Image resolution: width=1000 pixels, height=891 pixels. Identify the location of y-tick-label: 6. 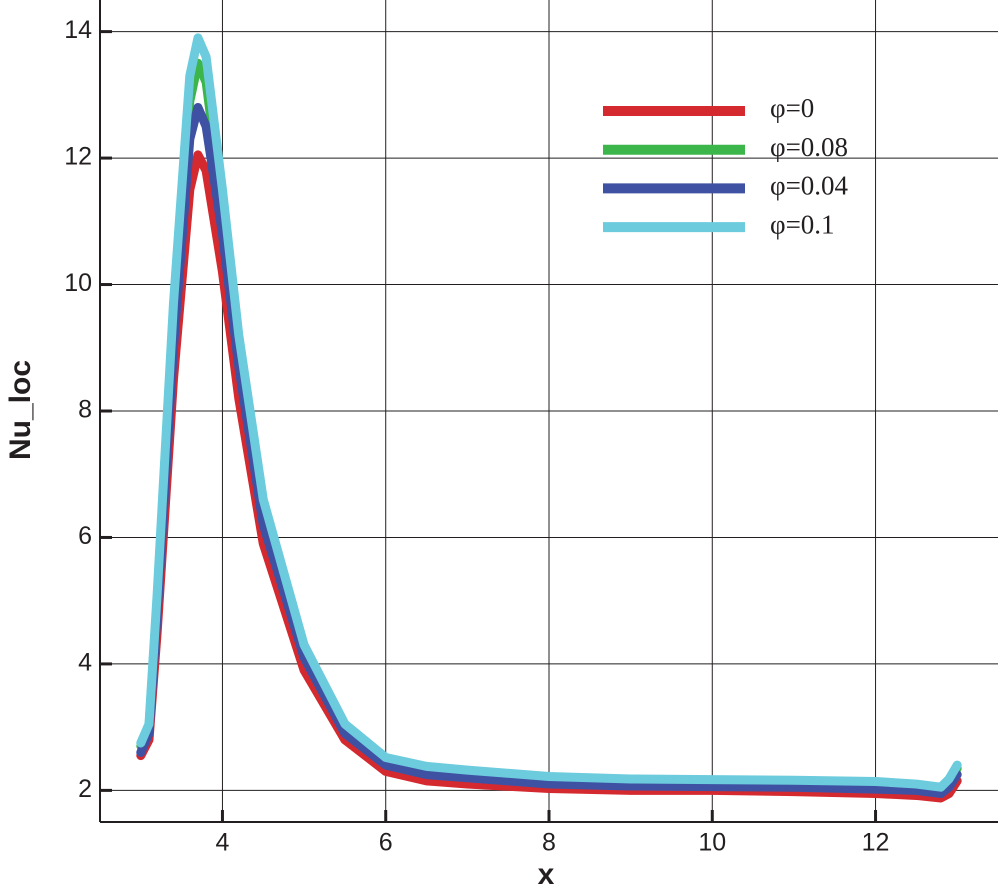
(85, 536).